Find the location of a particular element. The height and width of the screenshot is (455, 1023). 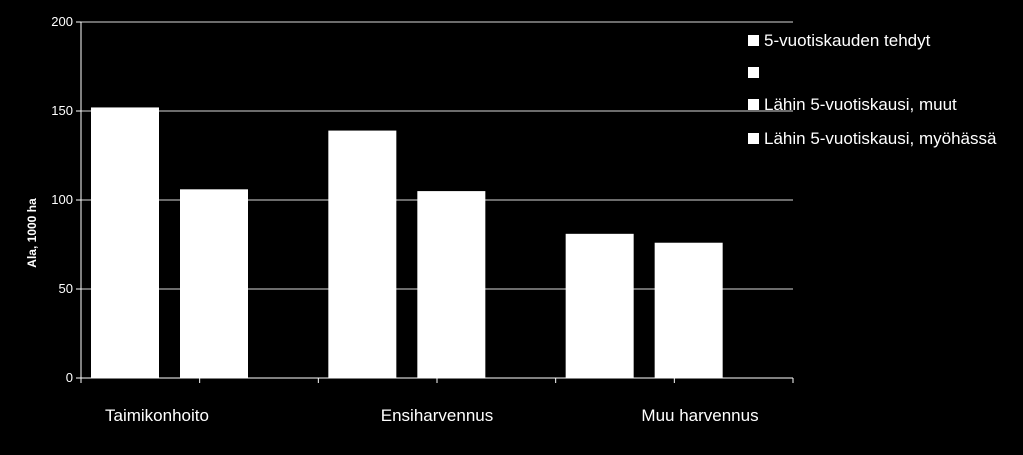

category-label: Taimikonhoito is located at coordinates (157, 415).